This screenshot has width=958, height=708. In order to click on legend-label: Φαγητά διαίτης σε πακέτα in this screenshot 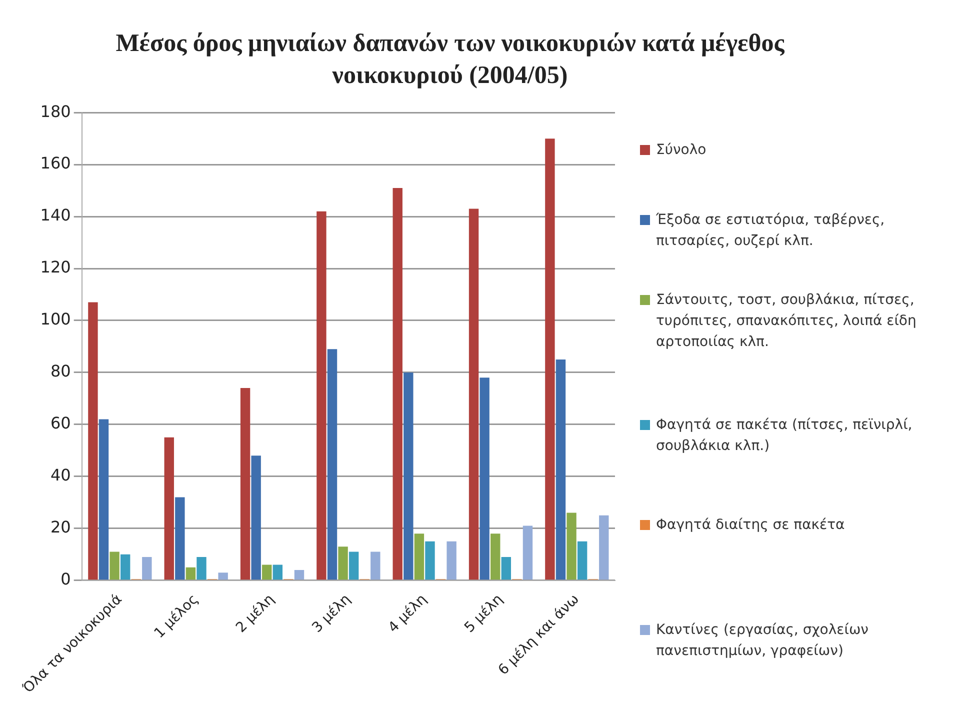, I will do `click(750, 525)`.